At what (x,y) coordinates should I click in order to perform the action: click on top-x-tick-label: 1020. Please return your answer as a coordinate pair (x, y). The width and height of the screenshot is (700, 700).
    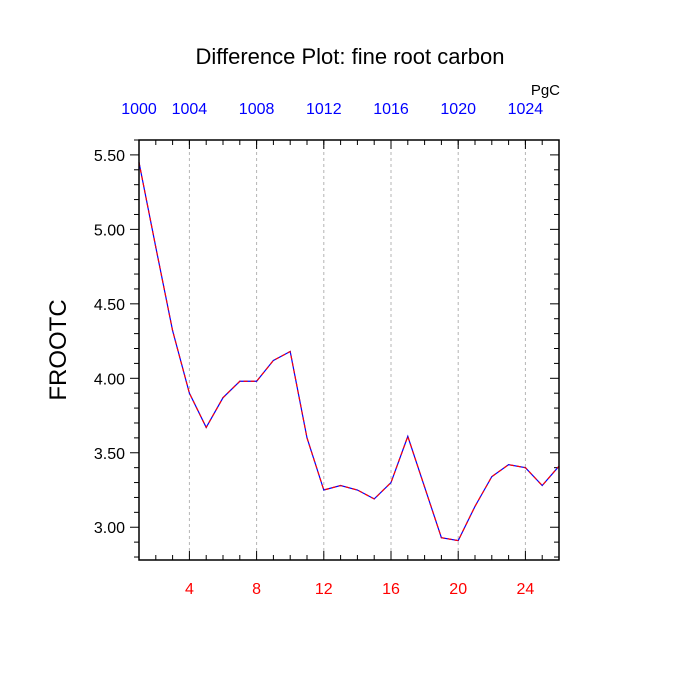
    Looking at the image, I should click on (458, 109).